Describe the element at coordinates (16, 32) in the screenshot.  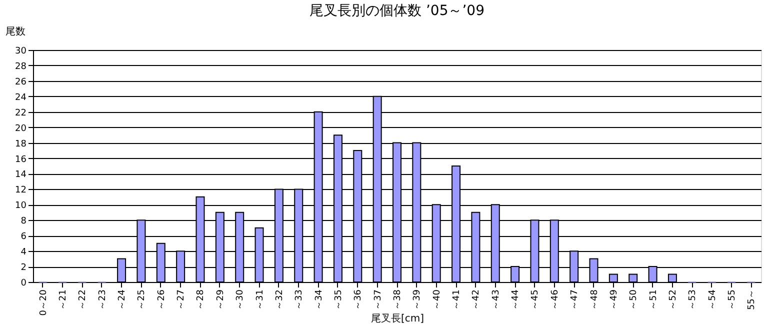
I see `y-axis-title: 尾数` at that location.